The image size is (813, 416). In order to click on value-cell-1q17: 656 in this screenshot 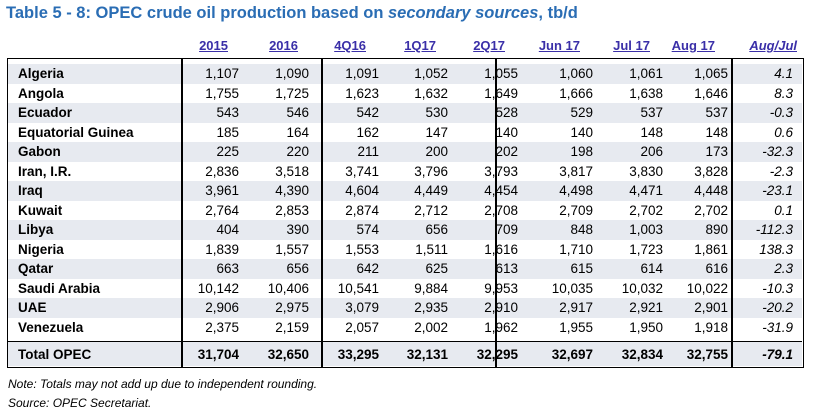, I will do `click(436, 229)`.